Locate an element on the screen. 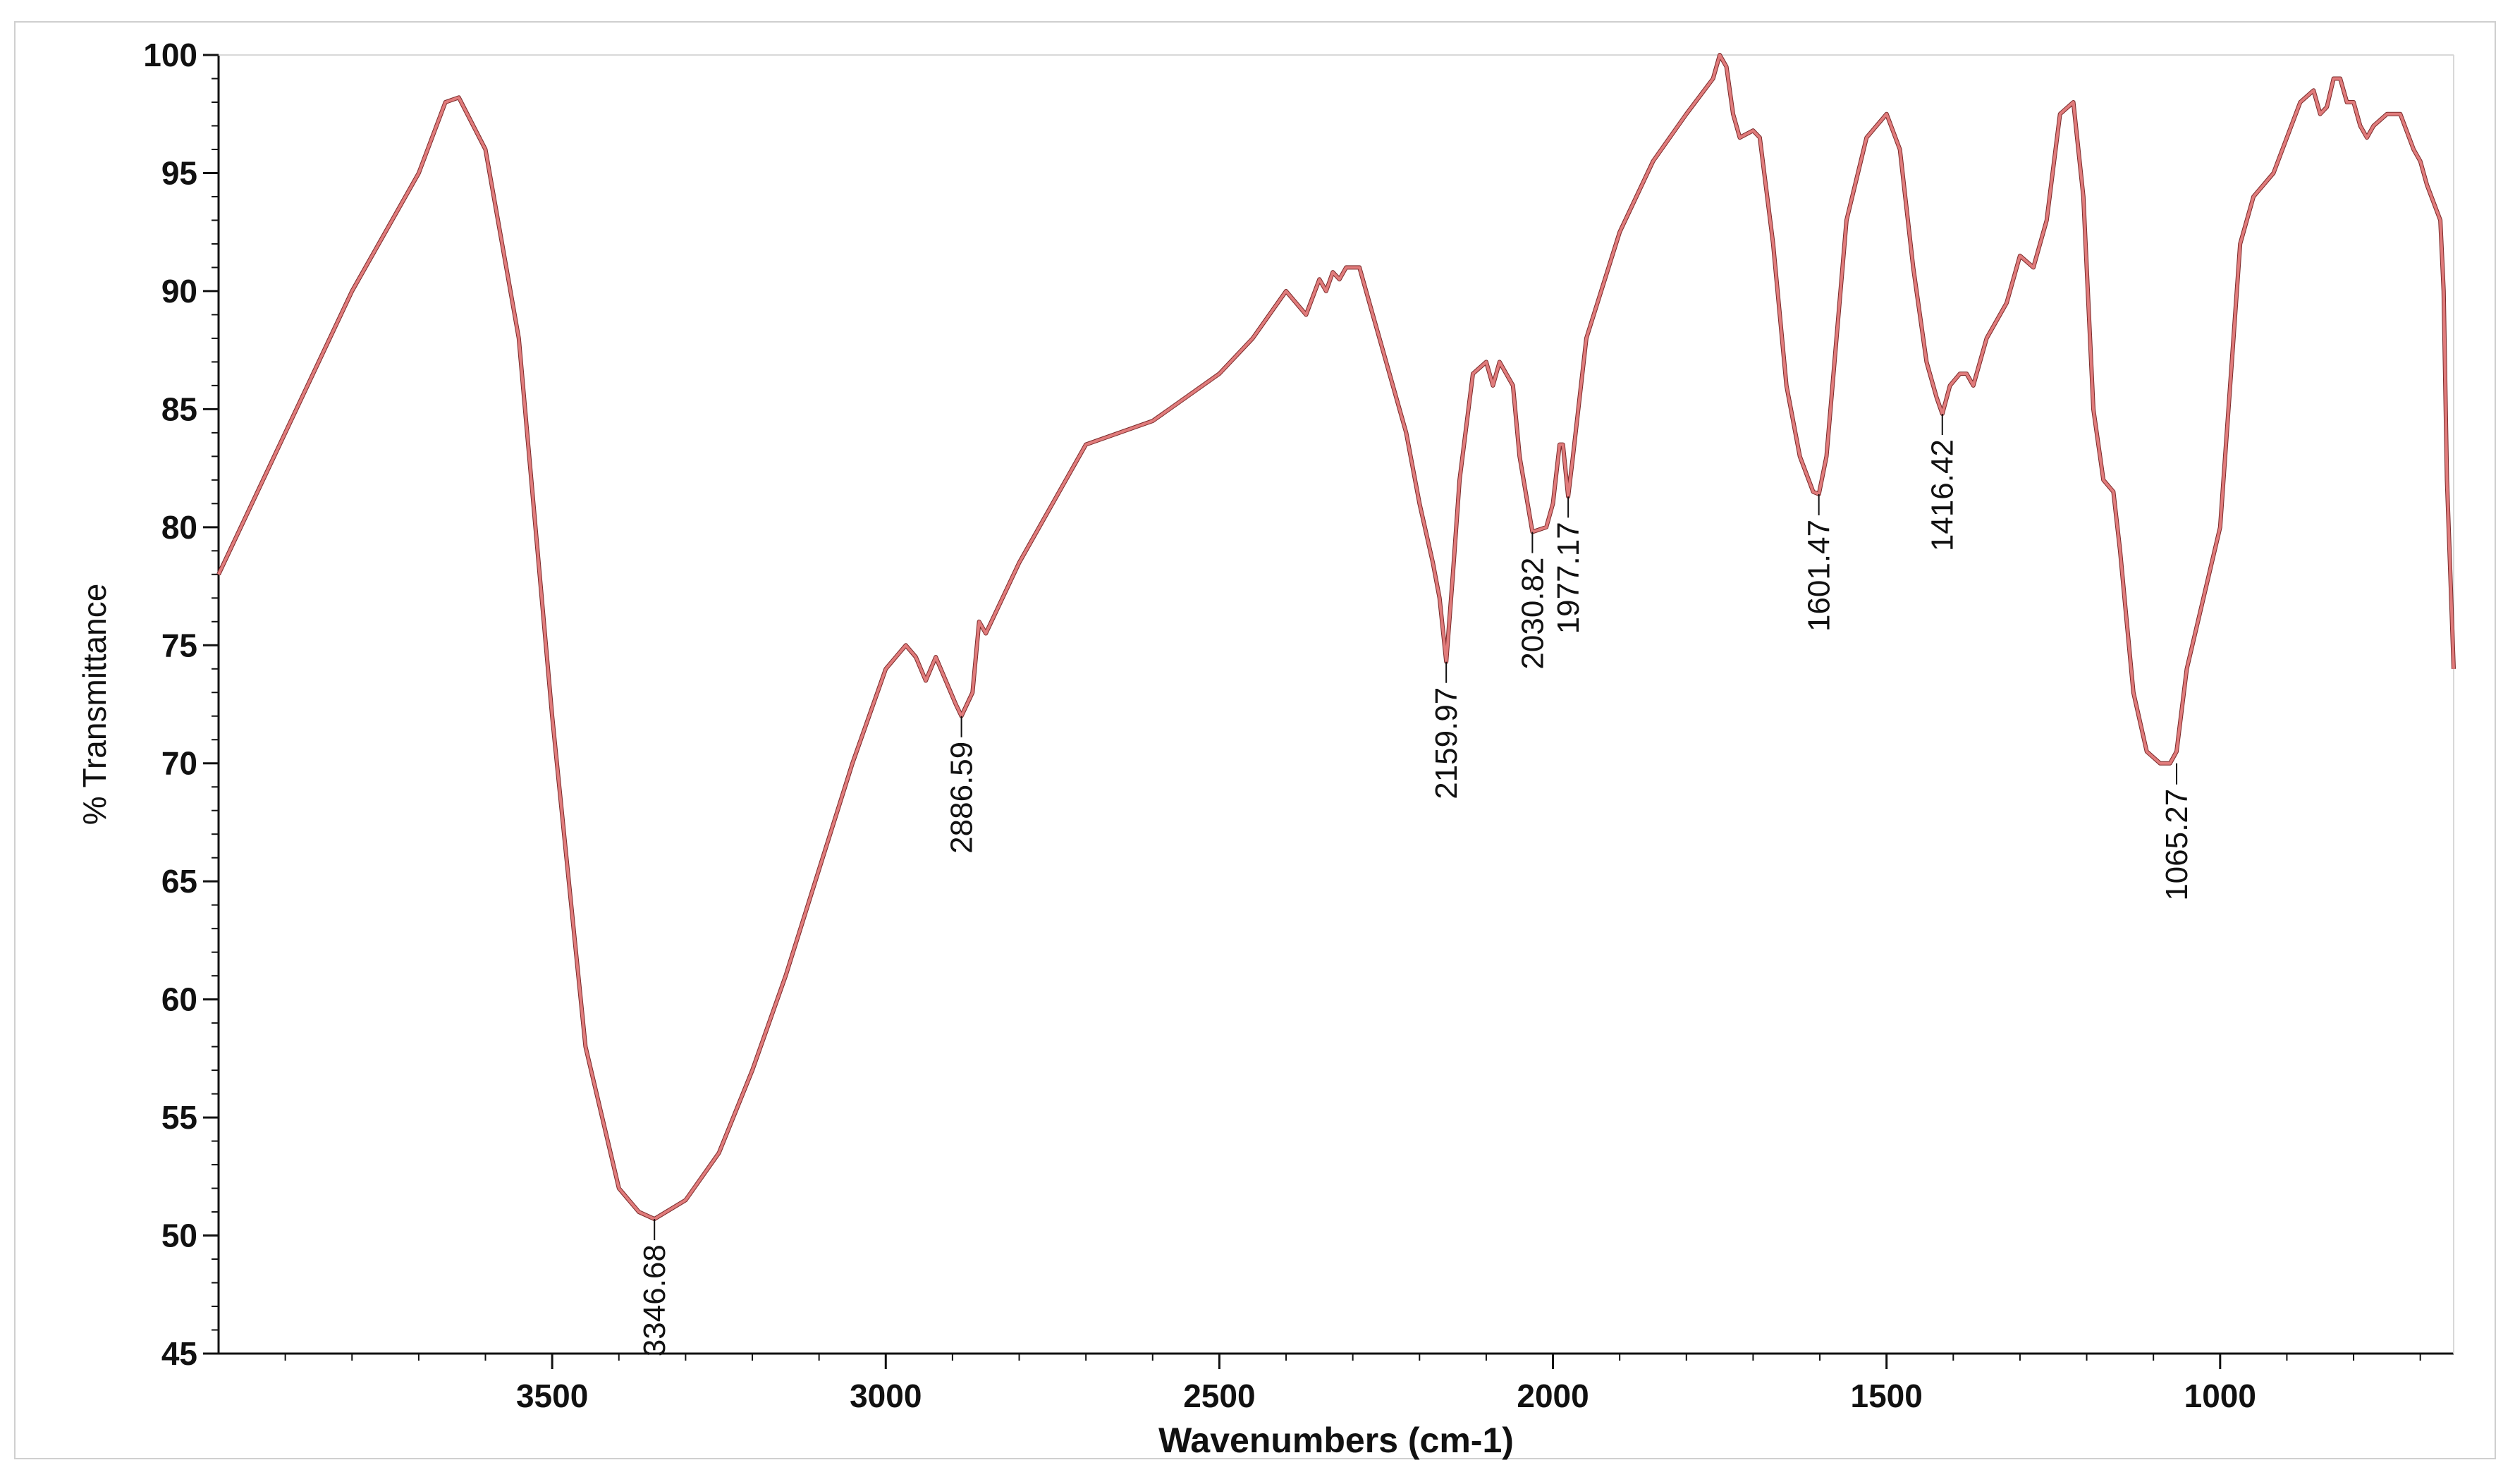 The height and width of the screenshot is (1484, 2515). y-tick-label: 60 is located at coordinates (179, 1000).